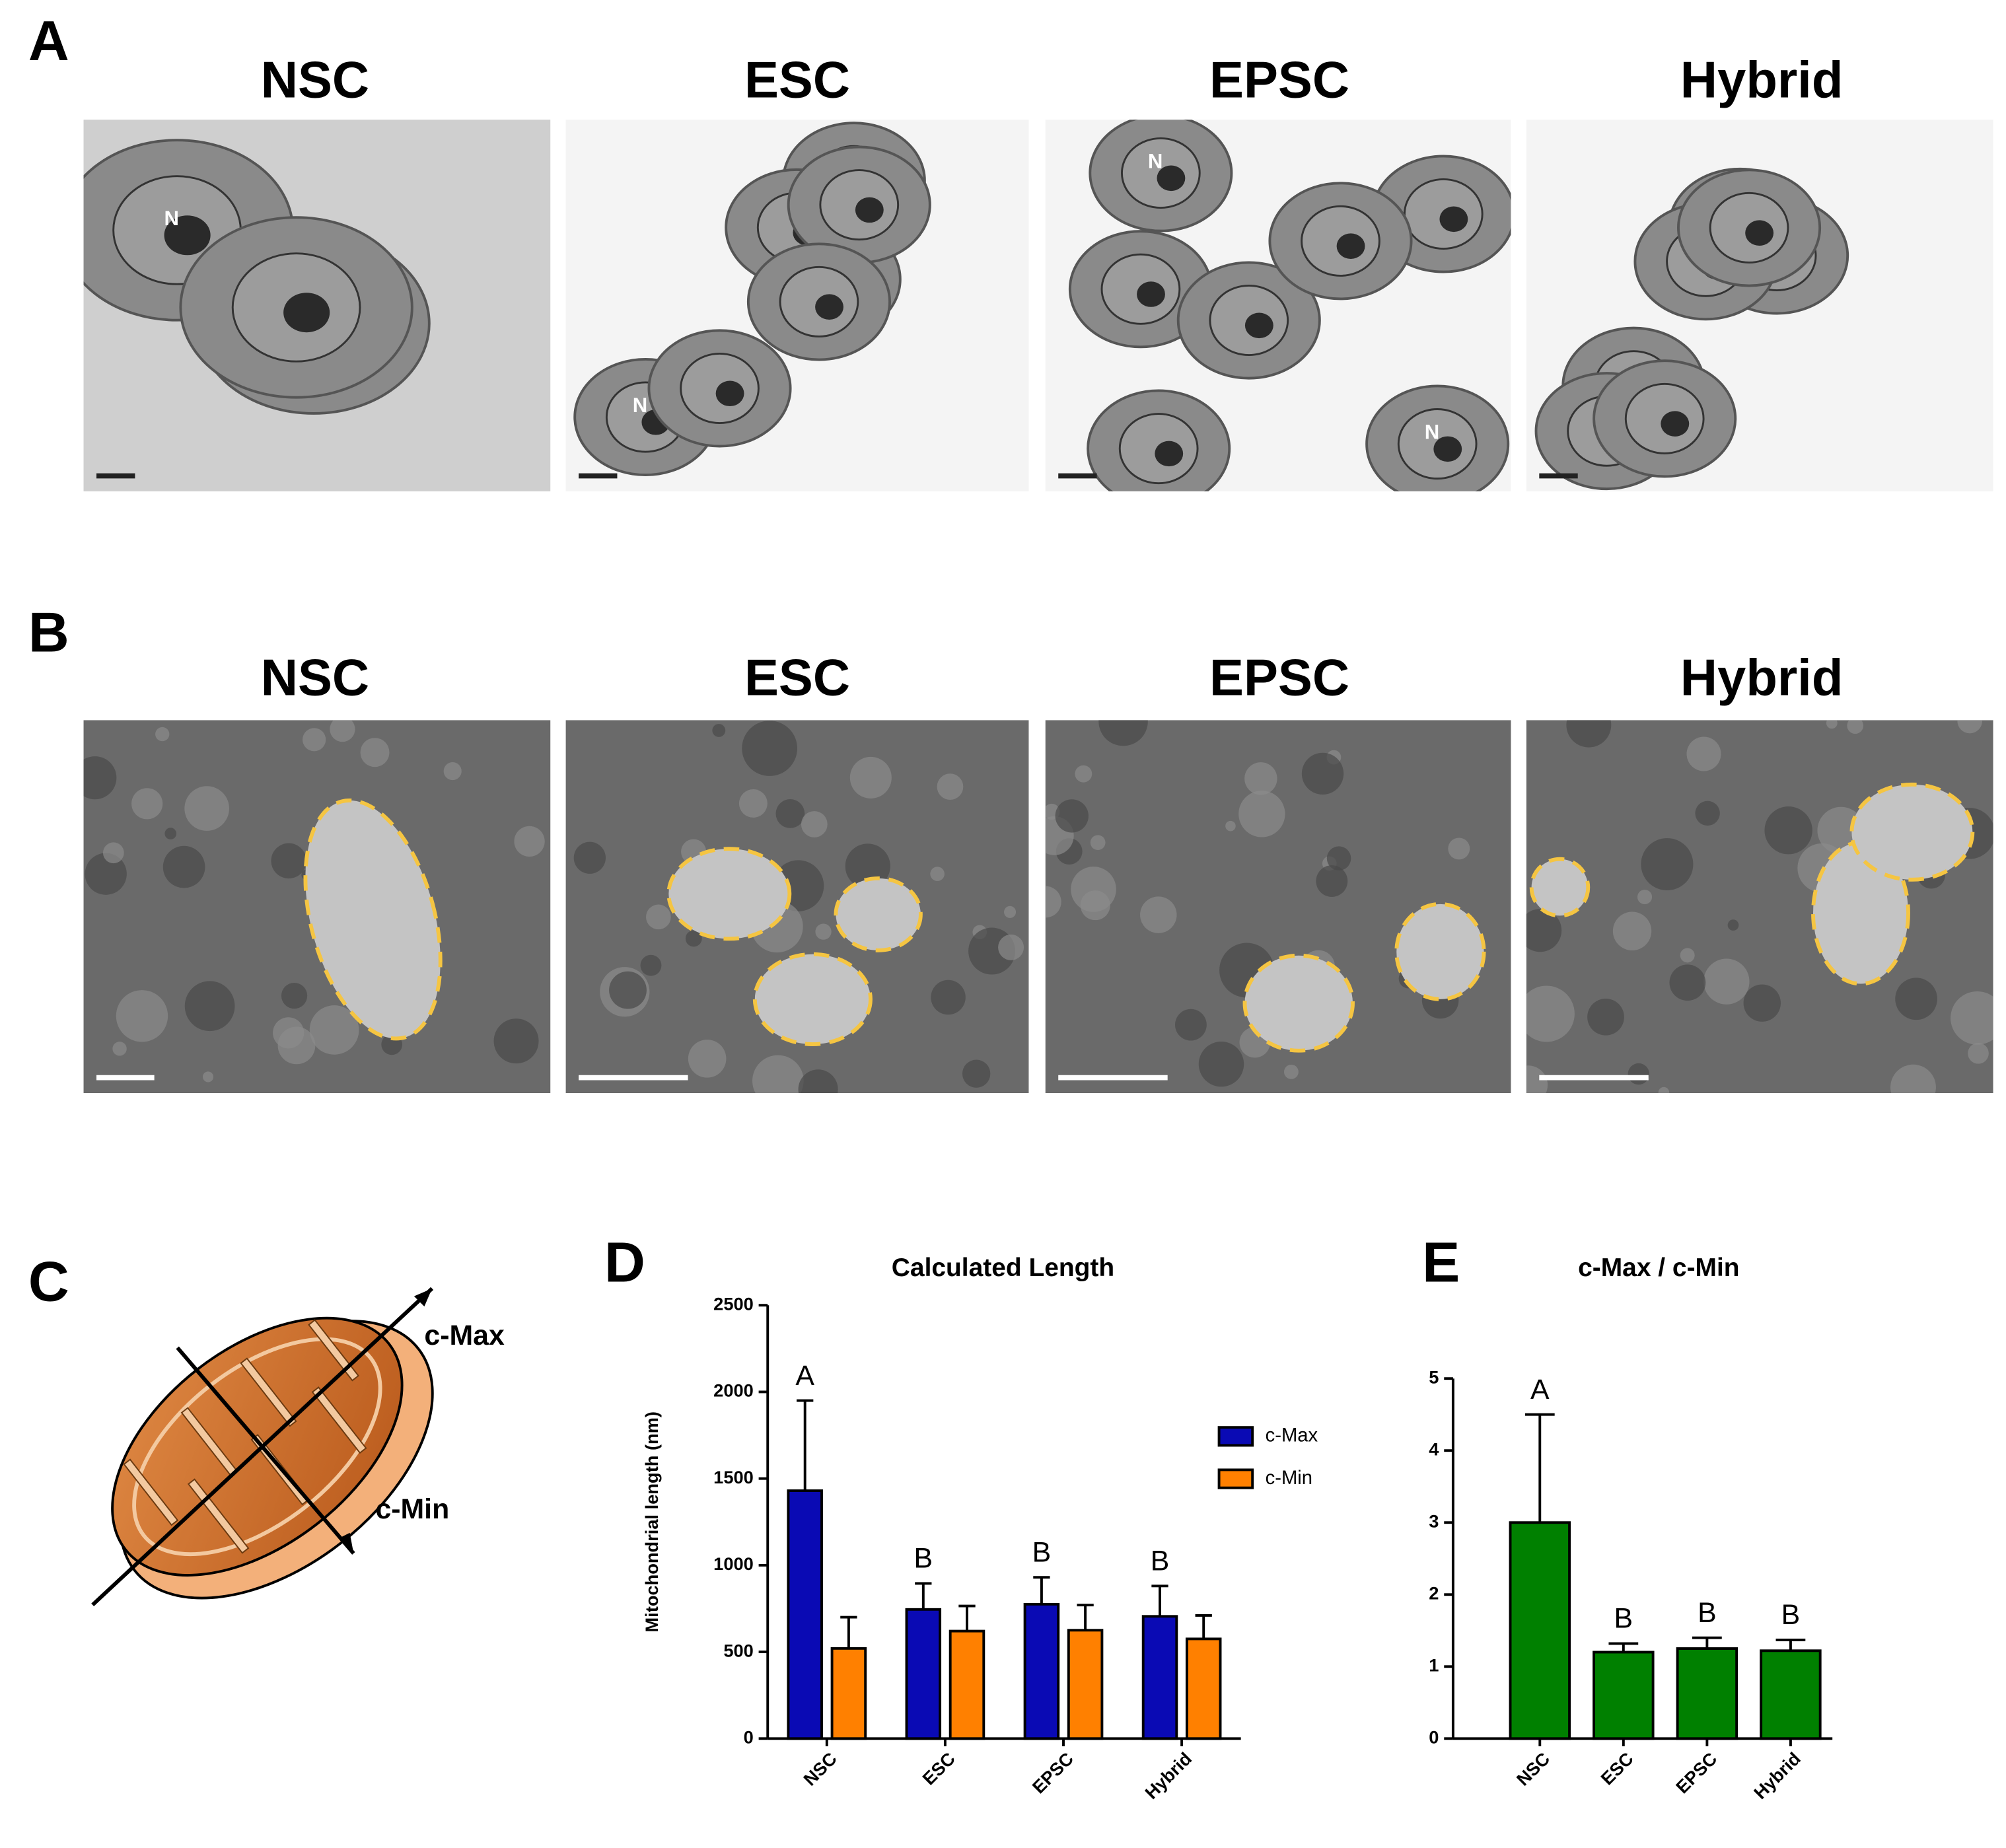 The width and height of the screenshot is (2006, 1848). I want to click on nucleus-marker: N, so click(1156, 161).